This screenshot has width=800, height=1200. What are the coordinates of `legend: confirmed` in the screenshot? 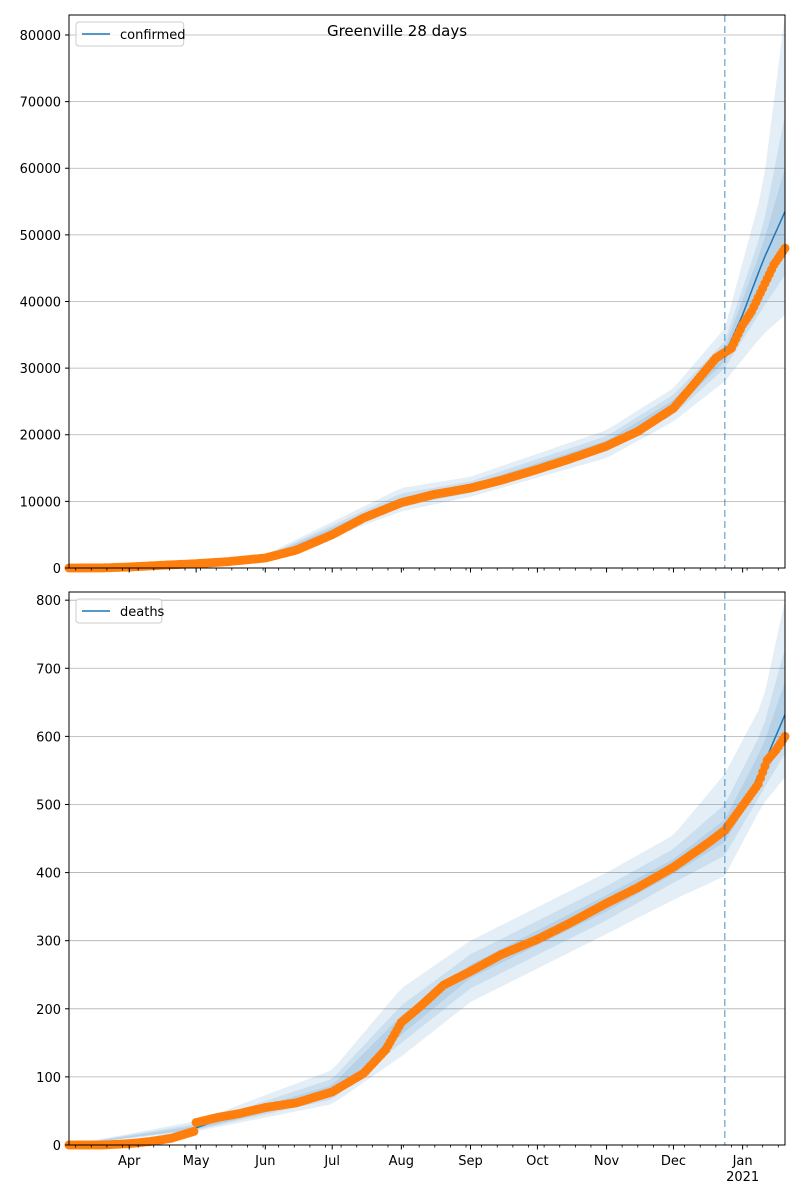 It's located at (130, 34).